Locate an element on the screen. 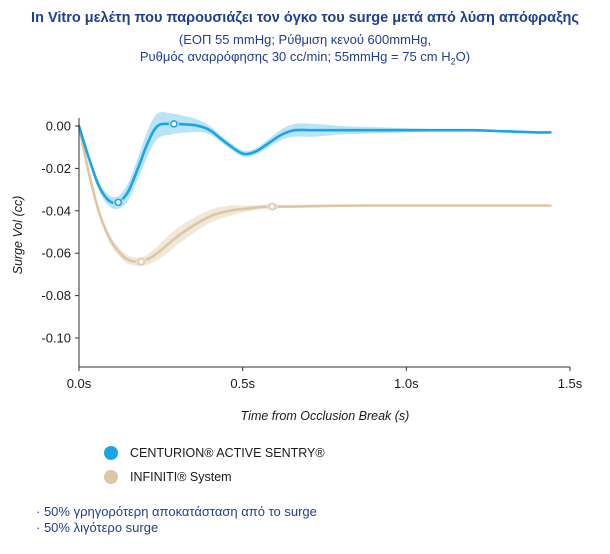 The height and width of the screenshot is (554, 610). note-item: · 50% λιγότερο surge is located at coordinates (97, 527).